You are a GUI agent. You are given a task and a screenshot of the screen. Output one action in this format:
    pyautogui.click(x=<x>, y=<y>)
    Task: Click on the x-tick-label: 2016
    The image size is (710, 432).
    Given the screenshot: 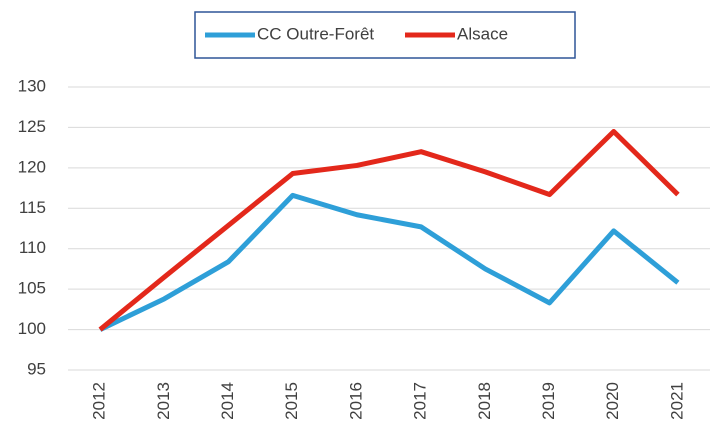 What is the action you would take?
    pyautogui.click(x=355, y=401)
    